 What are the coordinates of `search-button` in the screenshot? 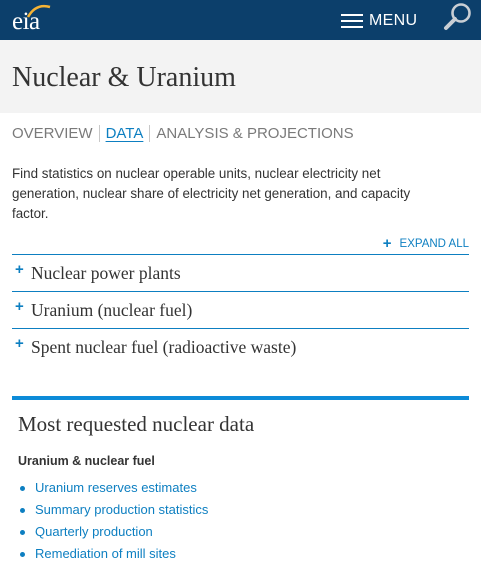 It's located at (458, 17).